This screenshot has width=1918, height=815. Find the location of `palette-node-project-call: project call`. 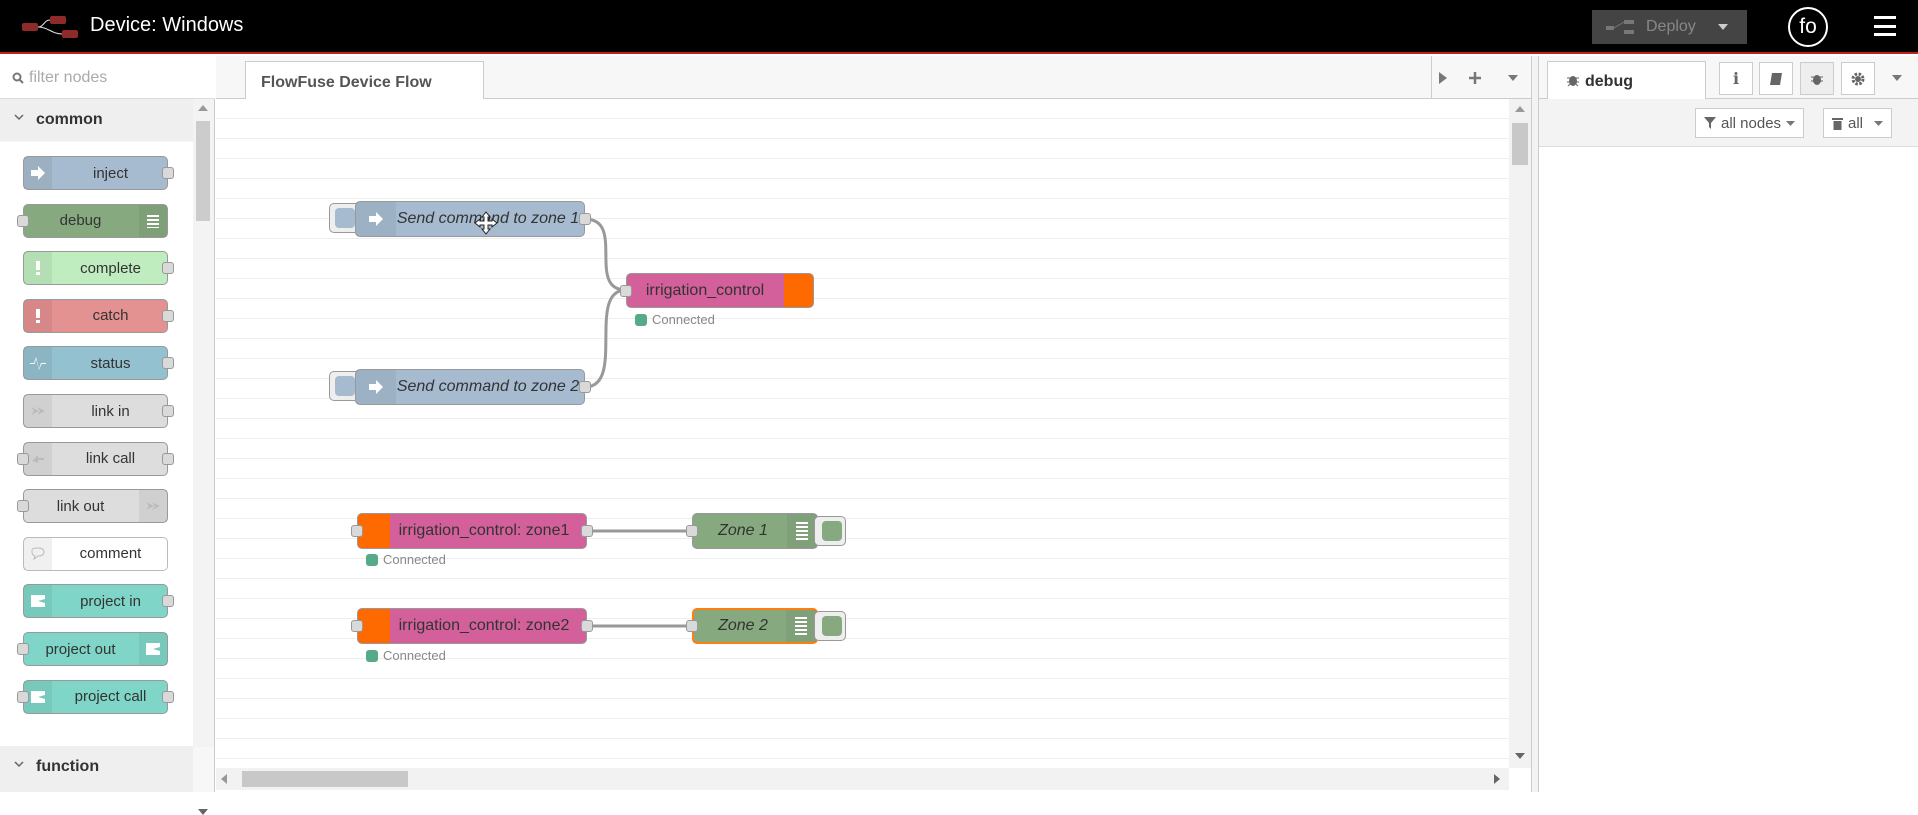

palette-node-project-call: project call is located at coordinates (95, 696).